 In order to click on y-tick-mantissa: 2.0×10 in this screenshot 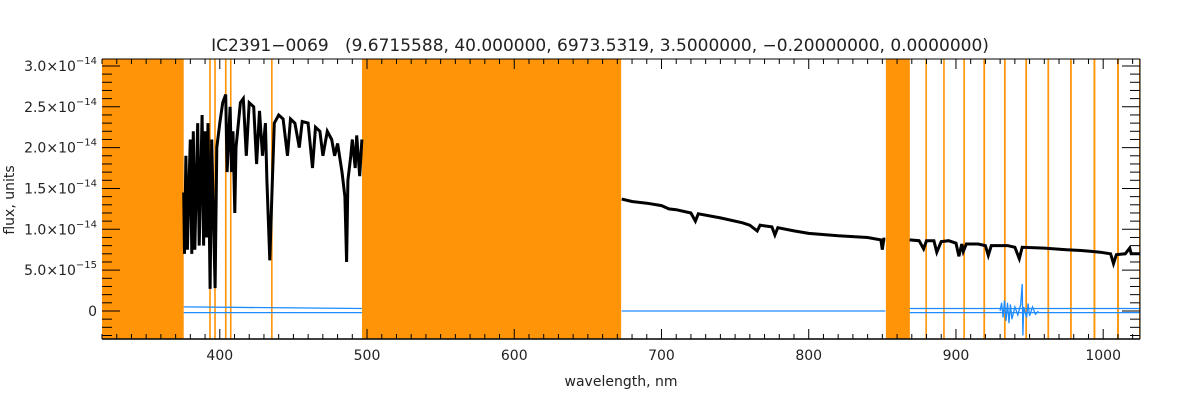, I will do `click(50, 149)`.